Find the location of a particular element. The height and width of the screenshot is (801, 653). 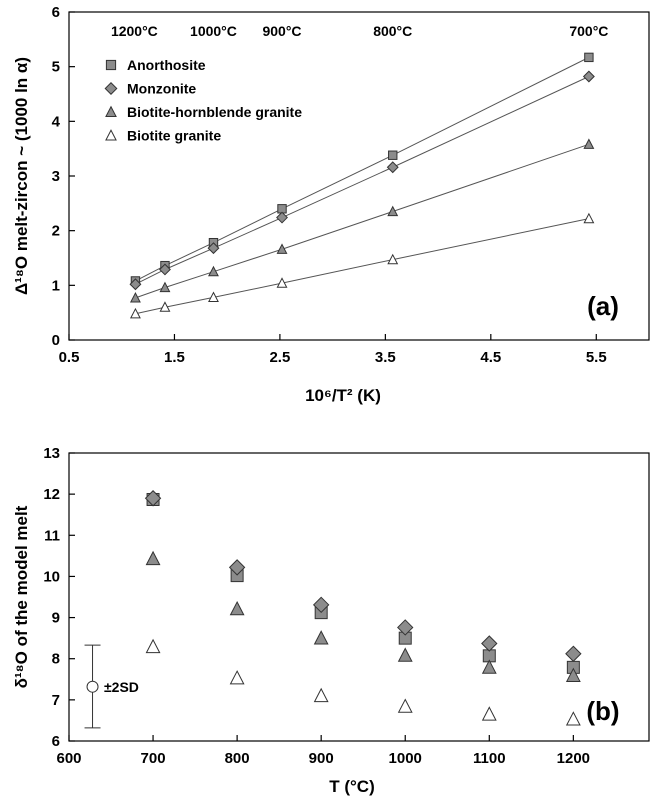

error-bar-label: ±2SD is located at coordinates (121, 687).